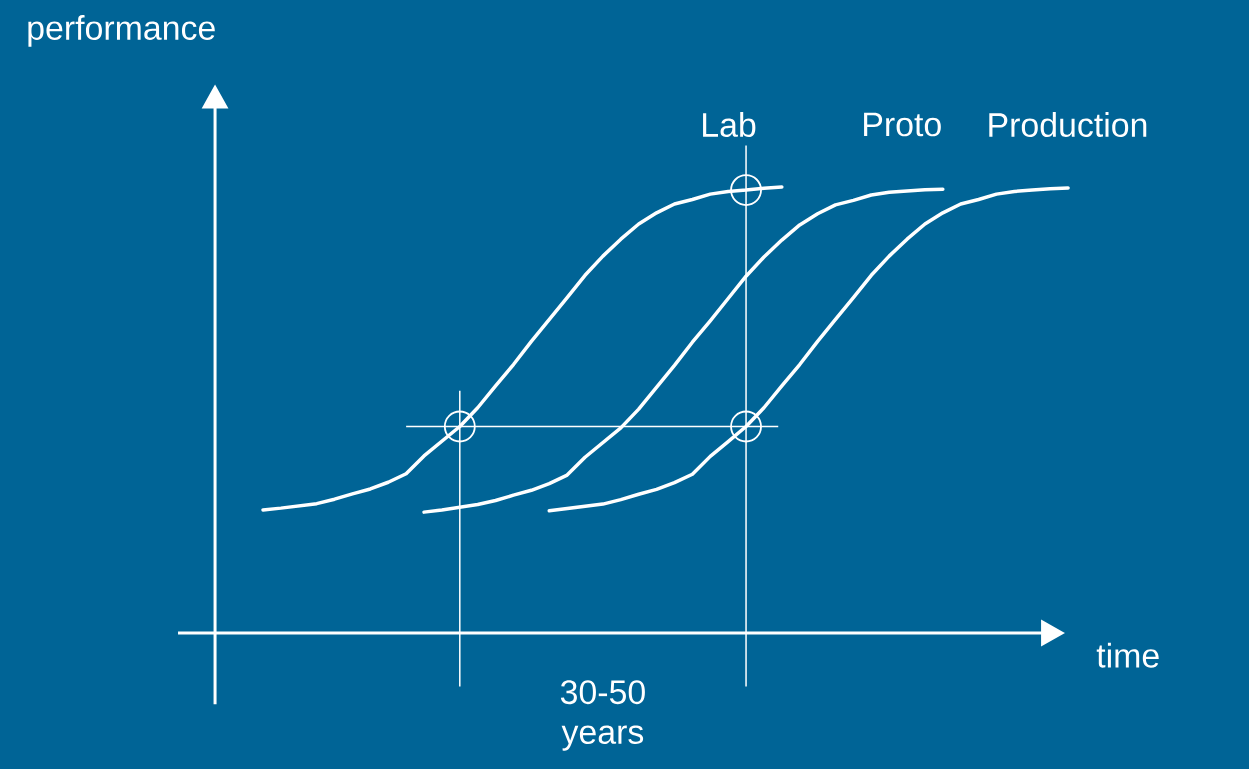 The height and width of the screenshot is (769, 1249). Describe the element at coordinates (1127, 655) in the screenshot. I see `x-axis-title: time` at that location.